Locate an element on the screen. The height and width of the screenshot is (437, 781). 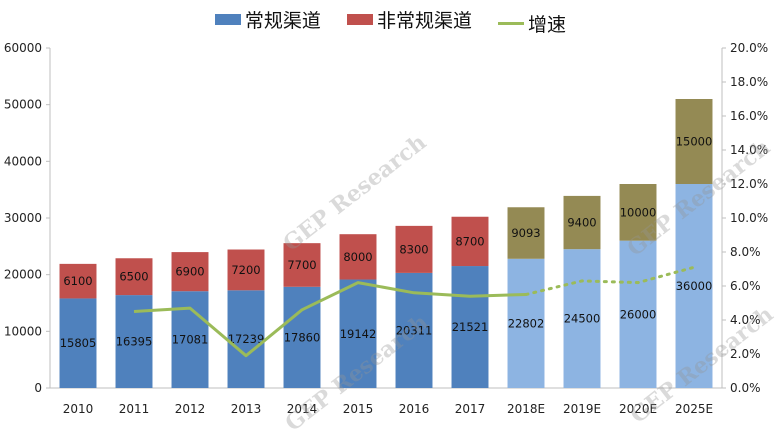
bar-irregular-2015 is located at coordinates (358, 257).